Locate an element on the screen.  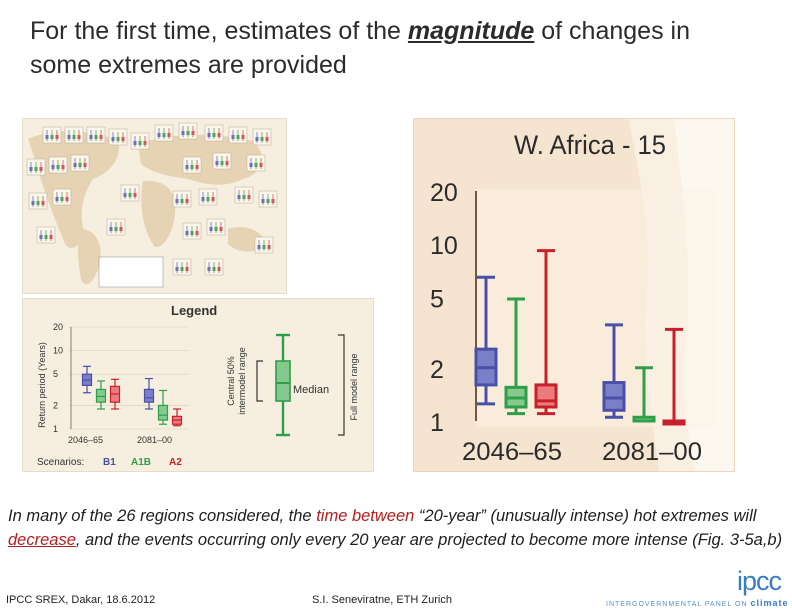
legend-a1b-1-box is located at coordinates (101, 395).